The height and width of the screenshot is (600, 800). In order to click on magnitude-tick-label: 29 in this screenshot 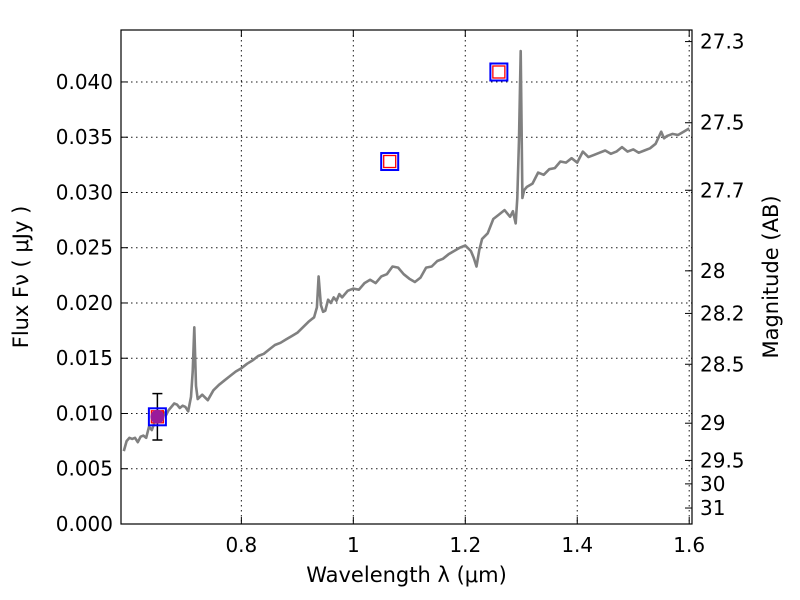, I will do `click(712, 423)`.